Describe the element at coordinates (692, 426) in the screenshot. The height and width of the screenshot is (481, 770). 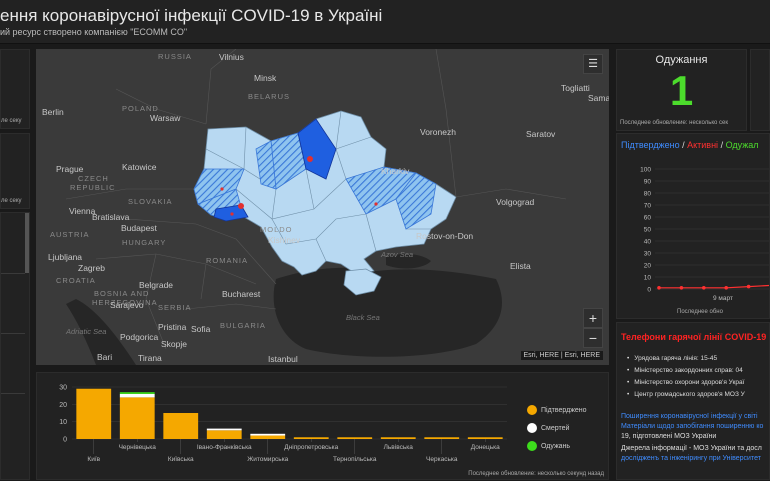
I see `prevention-materials-link: Матеріали щодо запобігання поширенню ко` at that location.